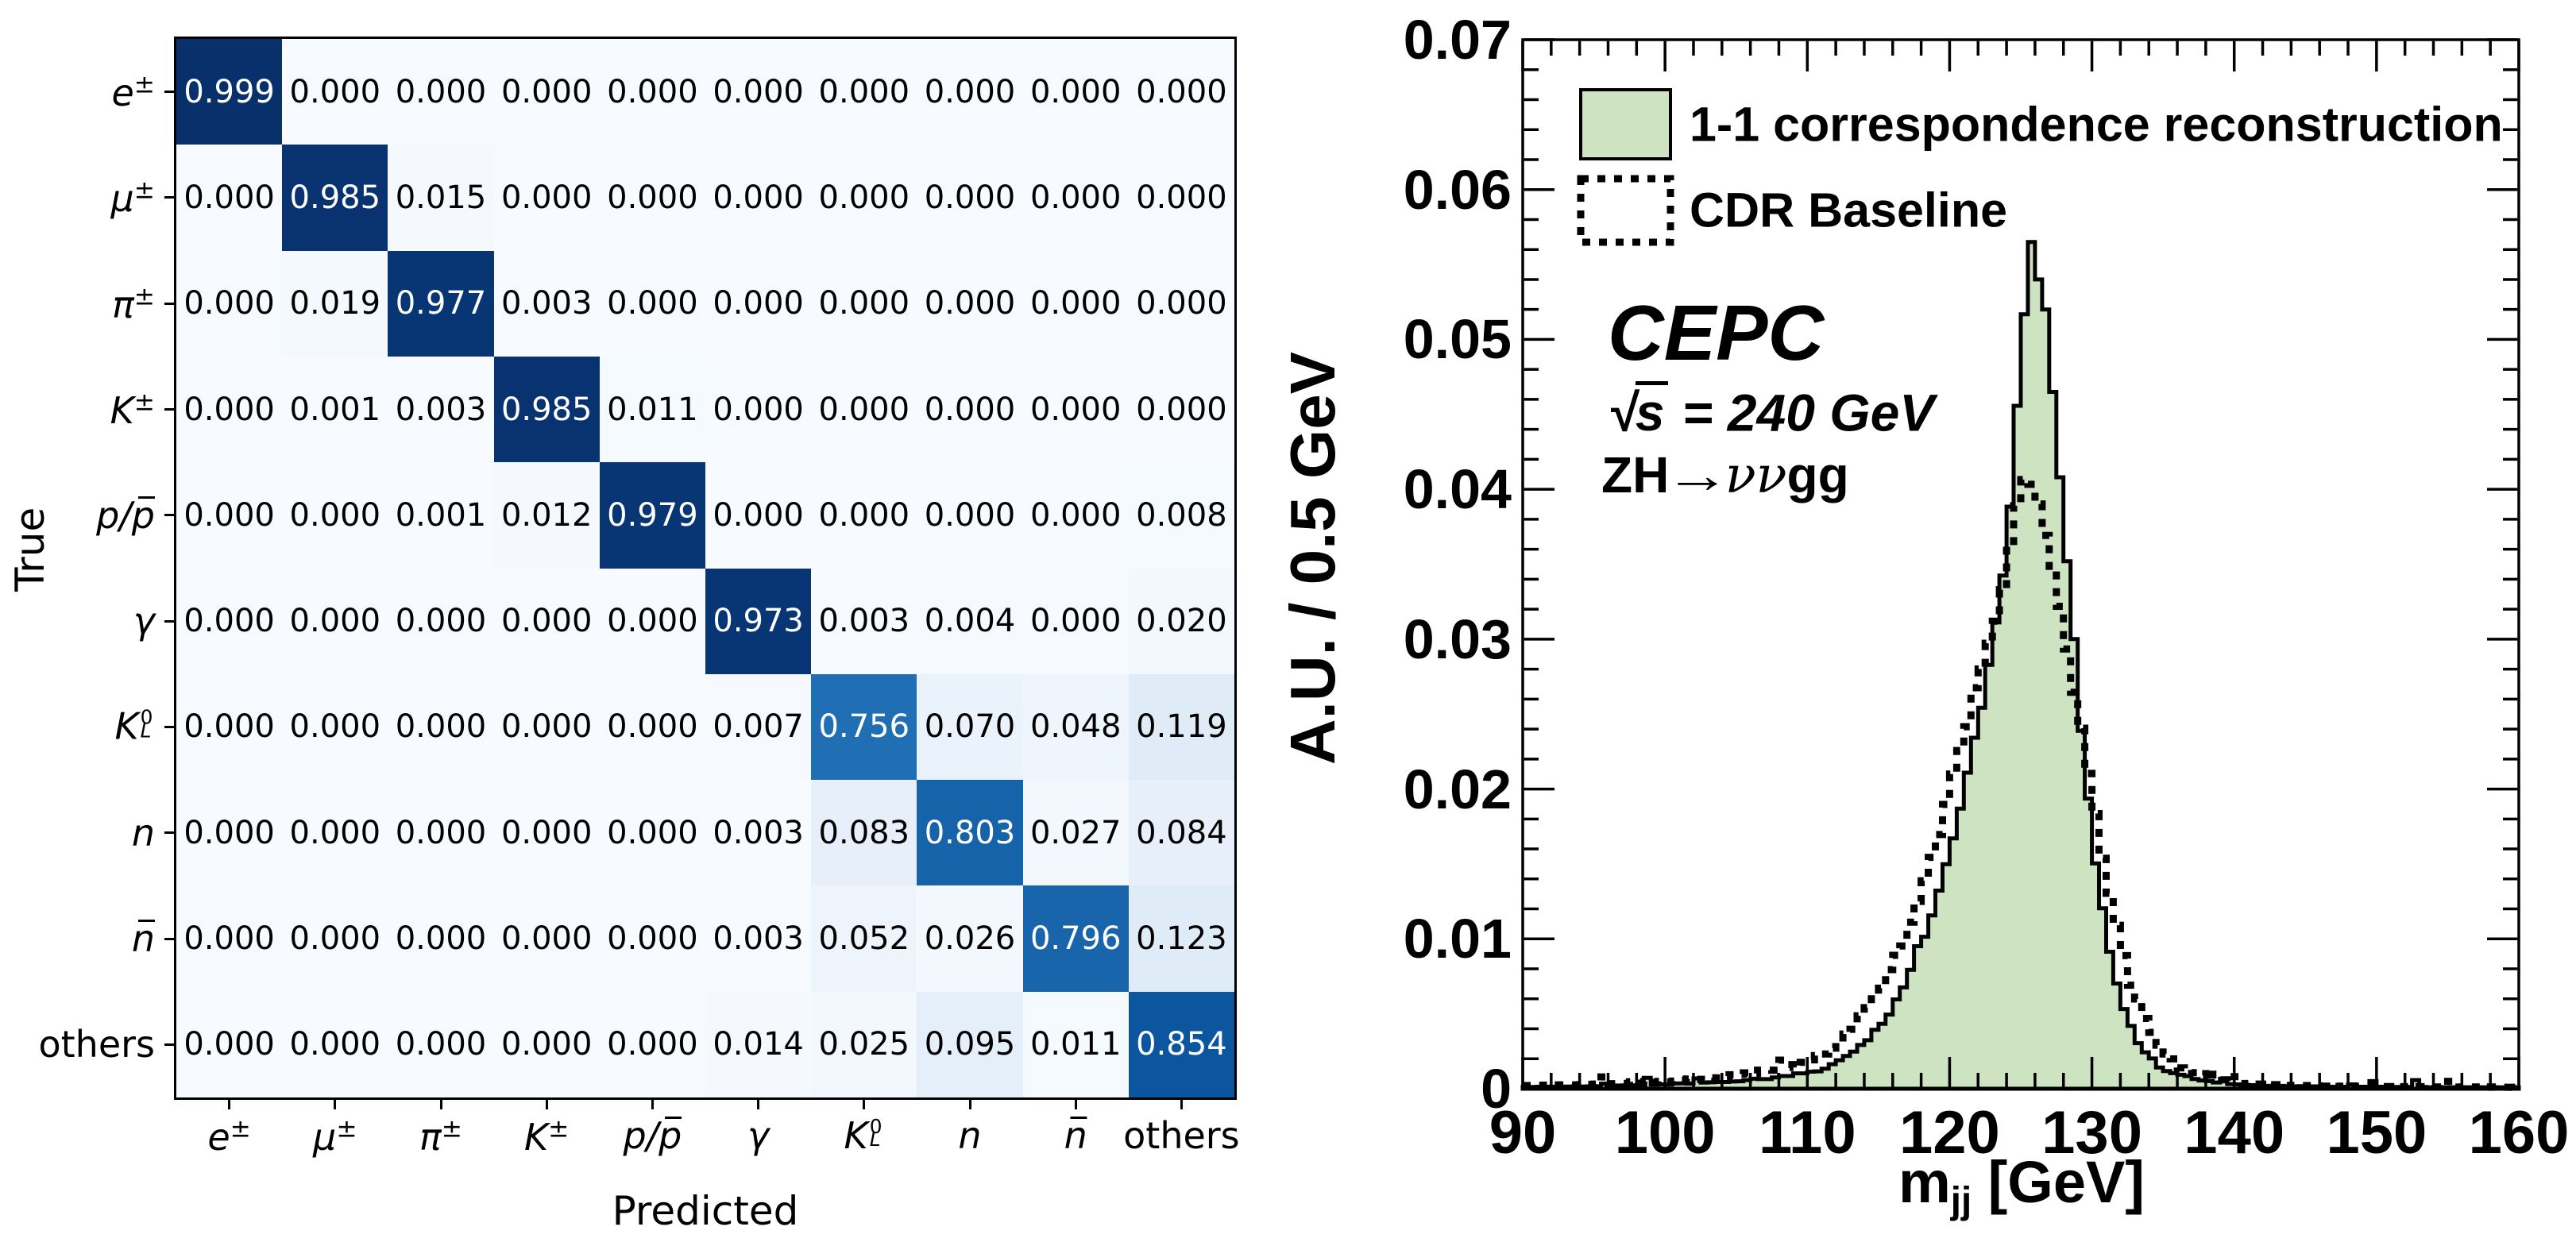 The height and width of the screenshot is (1242, 2576). Describe the element at coordinates (758, 303) in the screenshot. I see `cm-cell-r2c5: 0.000` at that location.